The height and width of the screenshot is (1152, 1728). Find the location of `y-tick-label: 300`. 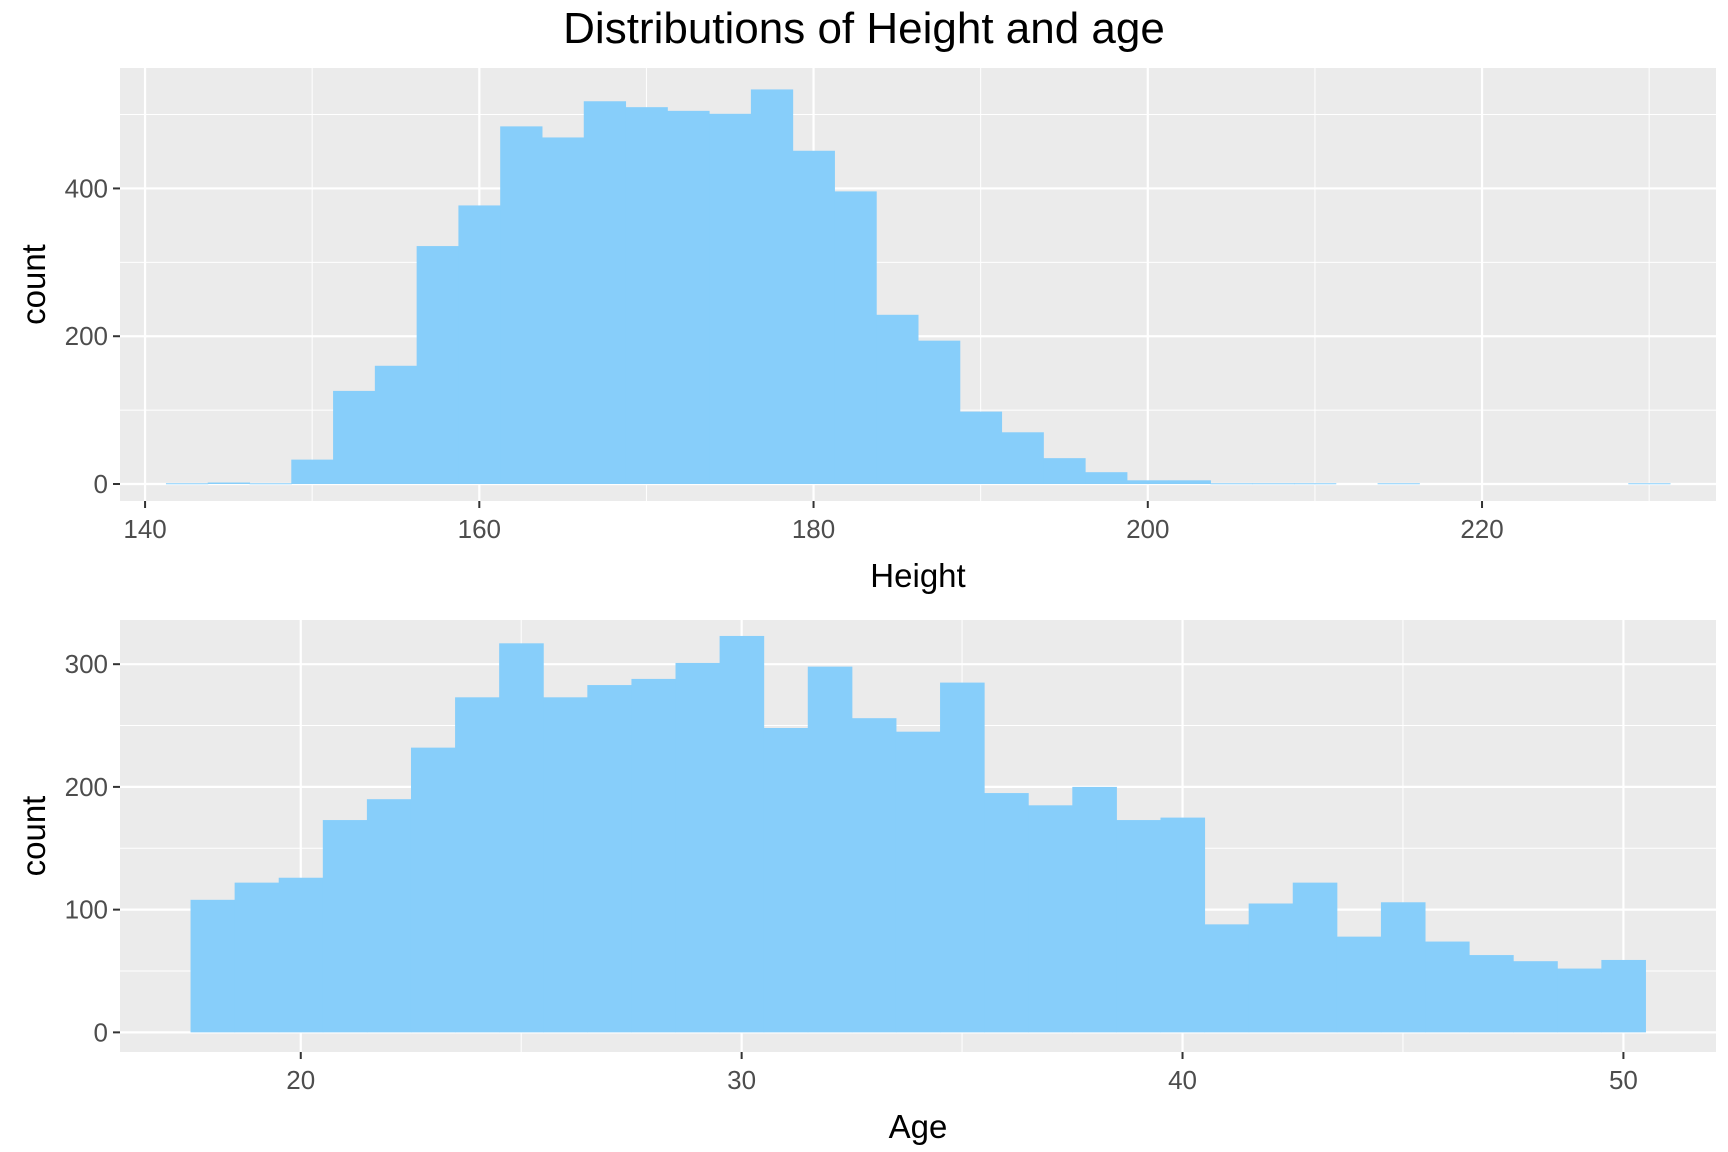

y-tick-label: 300 is located at coordinates (86, 664).